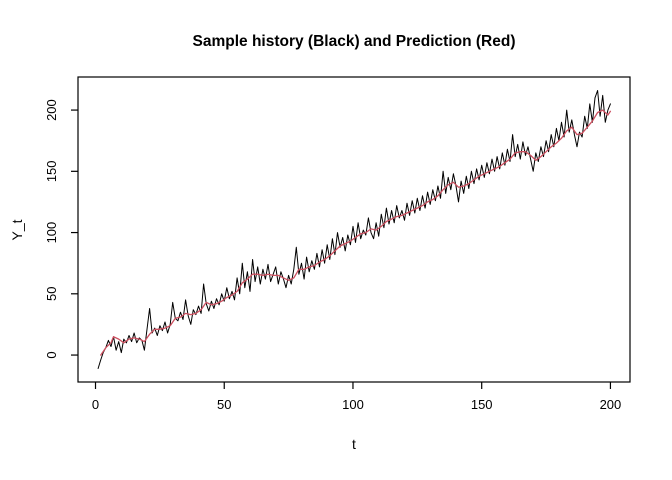 The width and height of the screenshot is (672, 480). Describe the element at coordinates (51, 354) in the screenshot. I see `y-tick-label: 0` at that location.